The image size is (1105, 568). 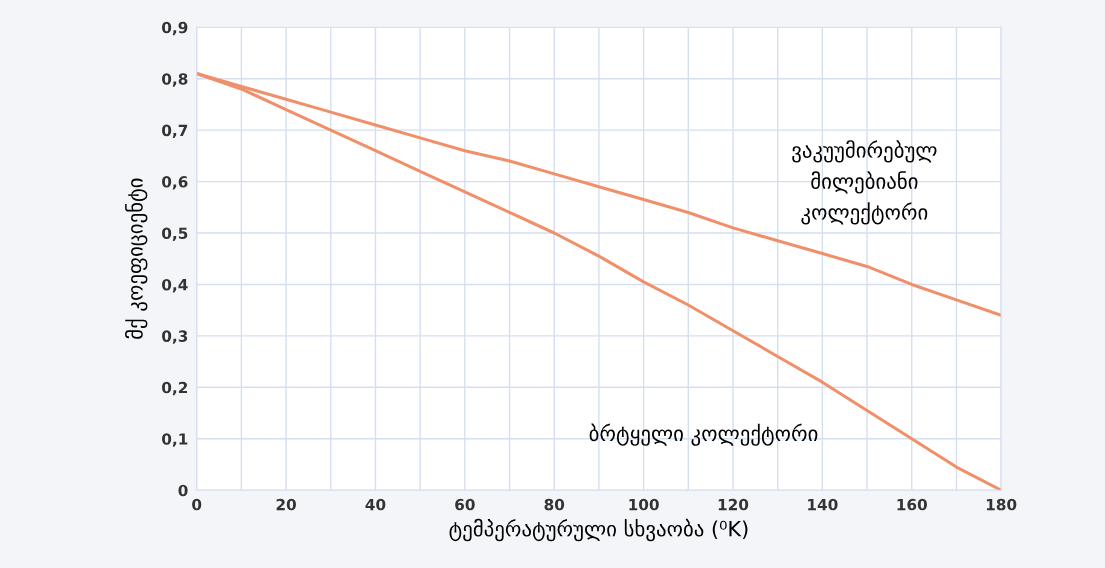 I want to click on y-tick-label: 0,6, so click(x=175, y=183).